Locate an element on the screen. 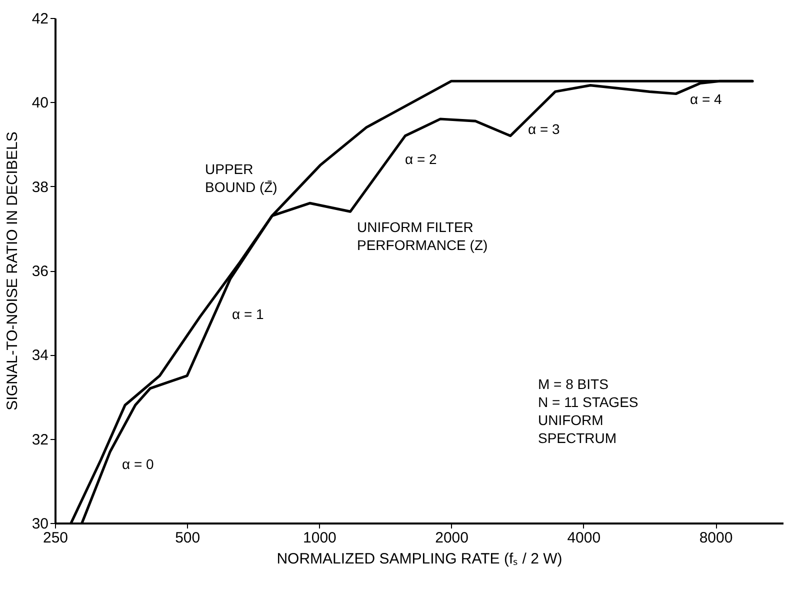 The image size is (796, 590). annotation: M = 8 BITS N = 11 STAGES UNIFORM SPECTRUM is located at coordinates (588, 411).